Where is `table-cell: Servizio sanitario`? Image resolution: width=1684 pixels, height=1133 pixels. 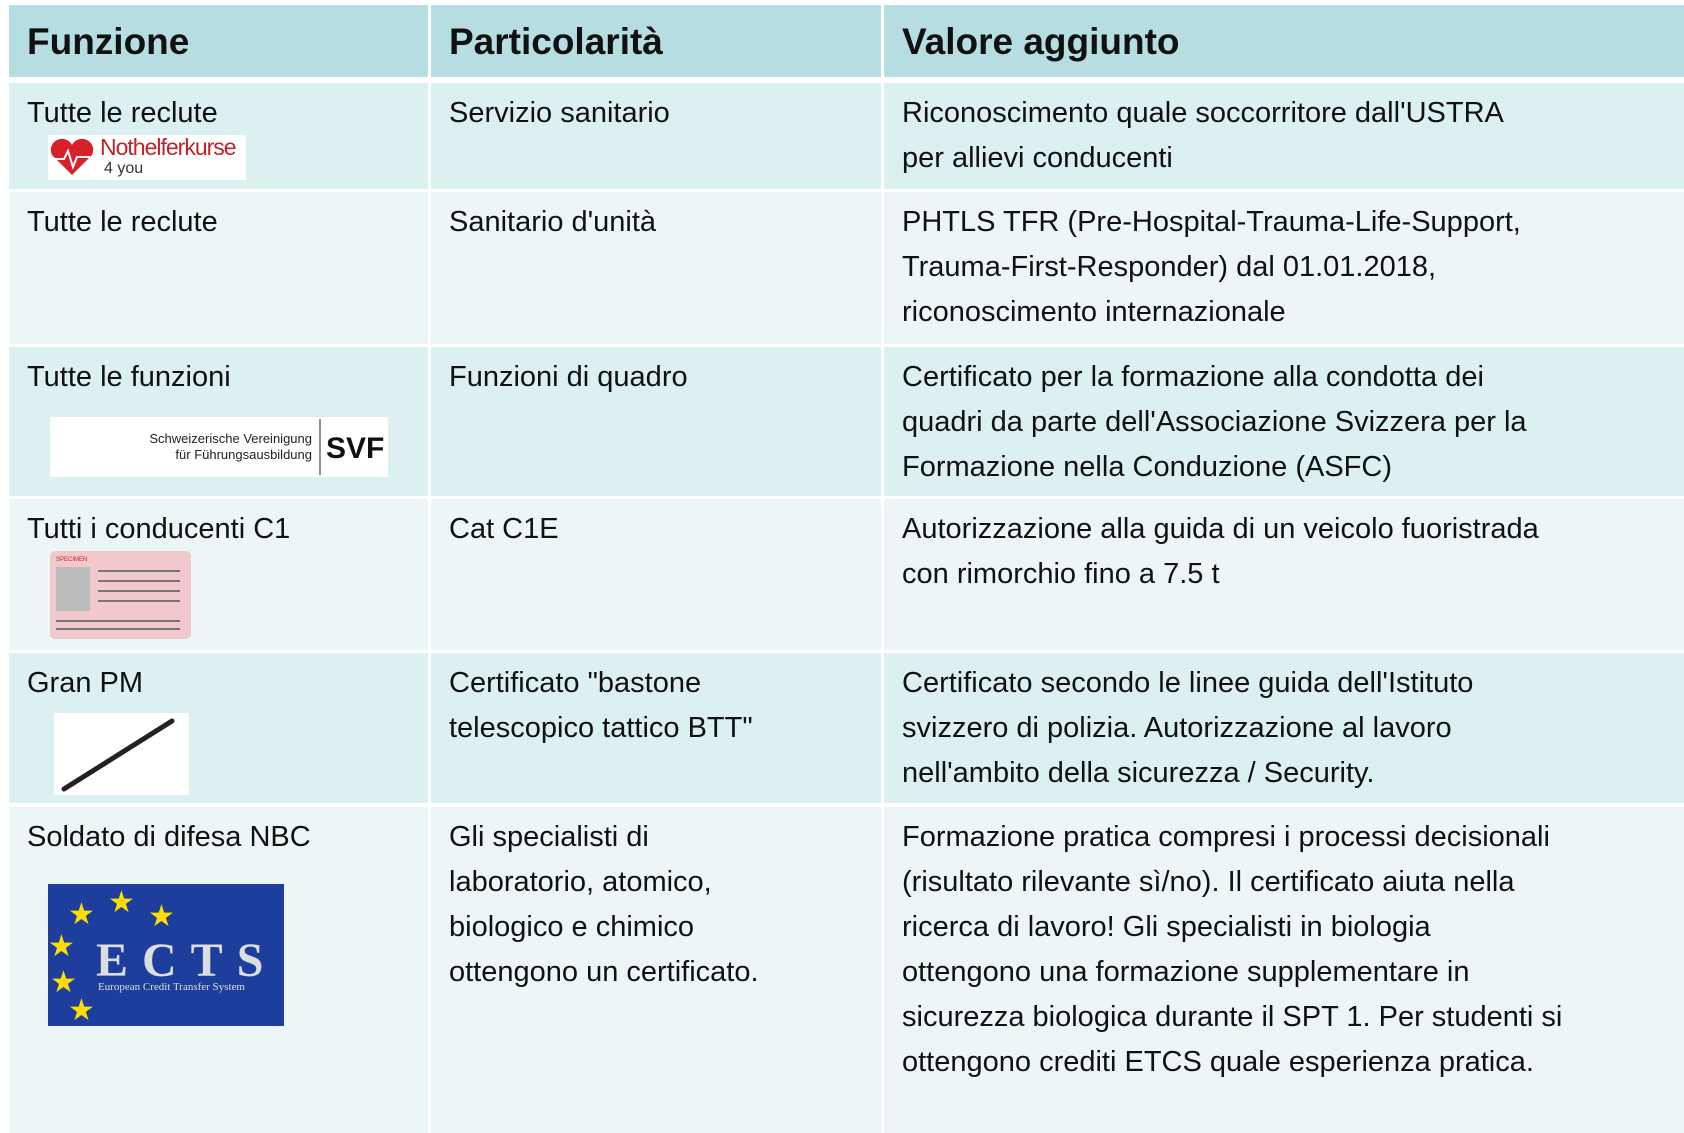
table-cell: Servizio sanitario is located at coordinates (656, 136).